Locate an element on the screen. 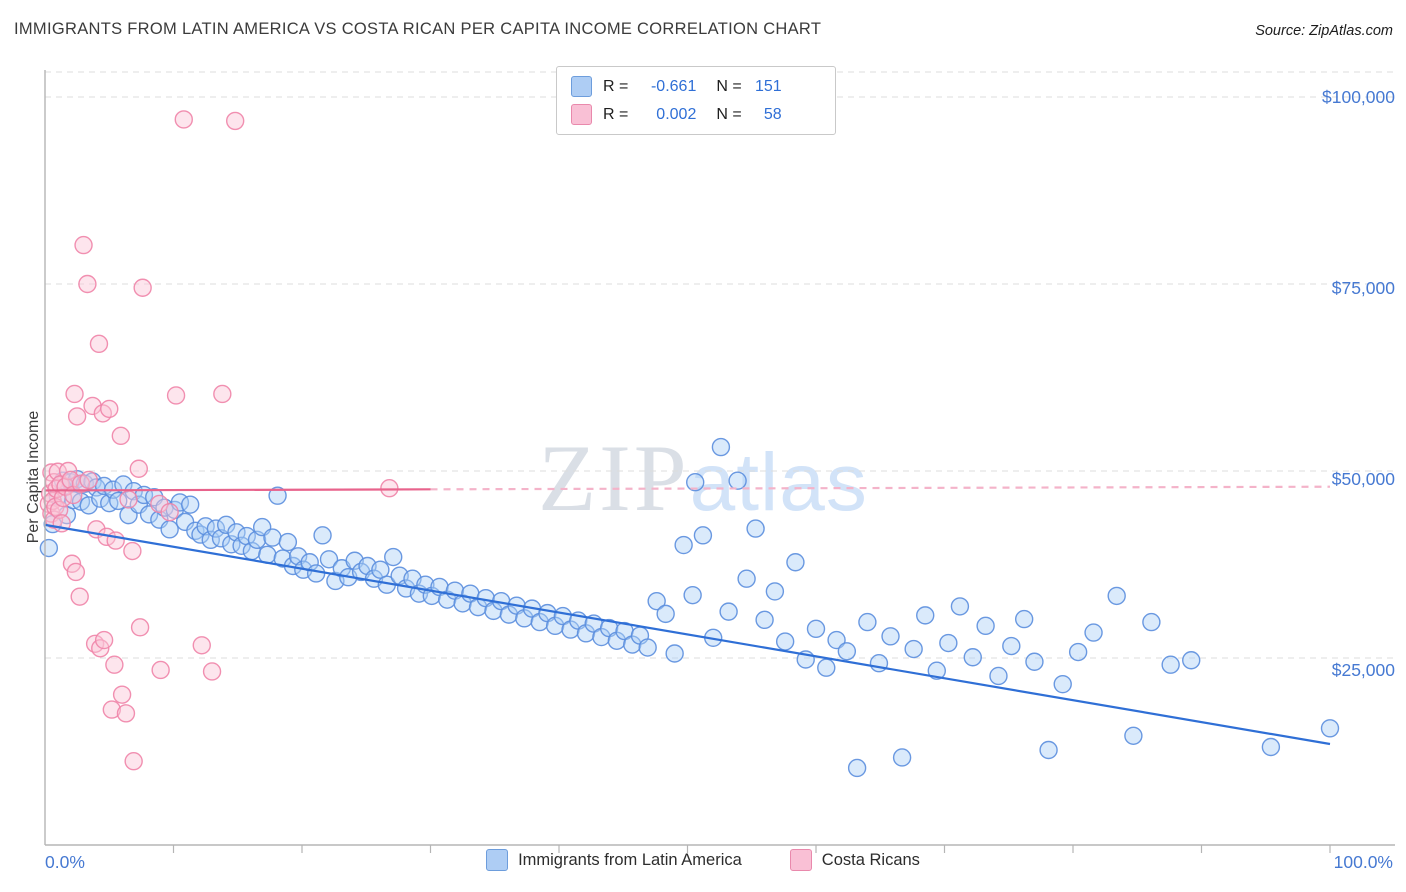 This screenshot has width=1406, height=892. r-value: -0.661 is located at coordinates (673, 86).